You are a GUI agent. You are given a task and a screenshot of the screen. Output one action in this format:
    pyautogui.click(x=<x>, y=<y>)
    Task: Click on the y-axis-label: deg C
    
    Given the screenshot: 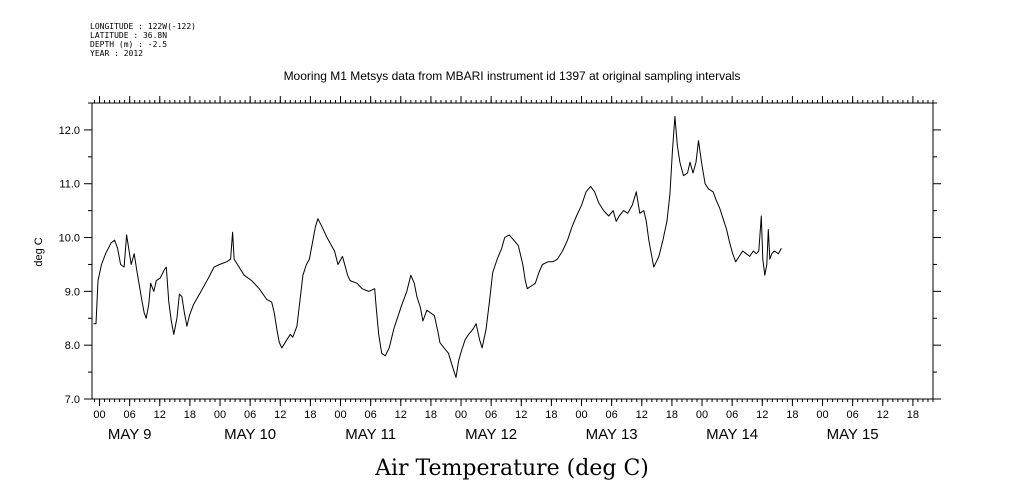 What is the action you would take?
    pyautogui.click(x=39, y=251)
    